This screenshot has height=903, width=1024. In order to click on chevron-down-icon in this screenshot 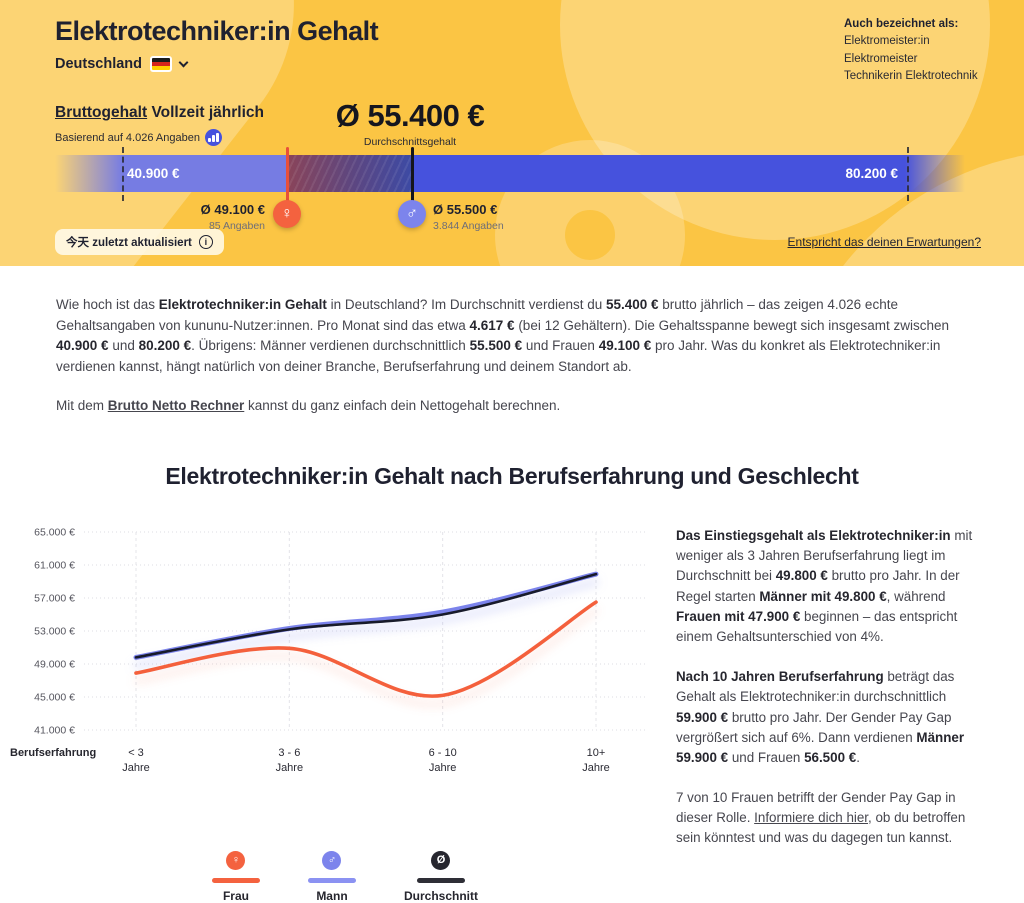, I will do `click(183, 62)`.